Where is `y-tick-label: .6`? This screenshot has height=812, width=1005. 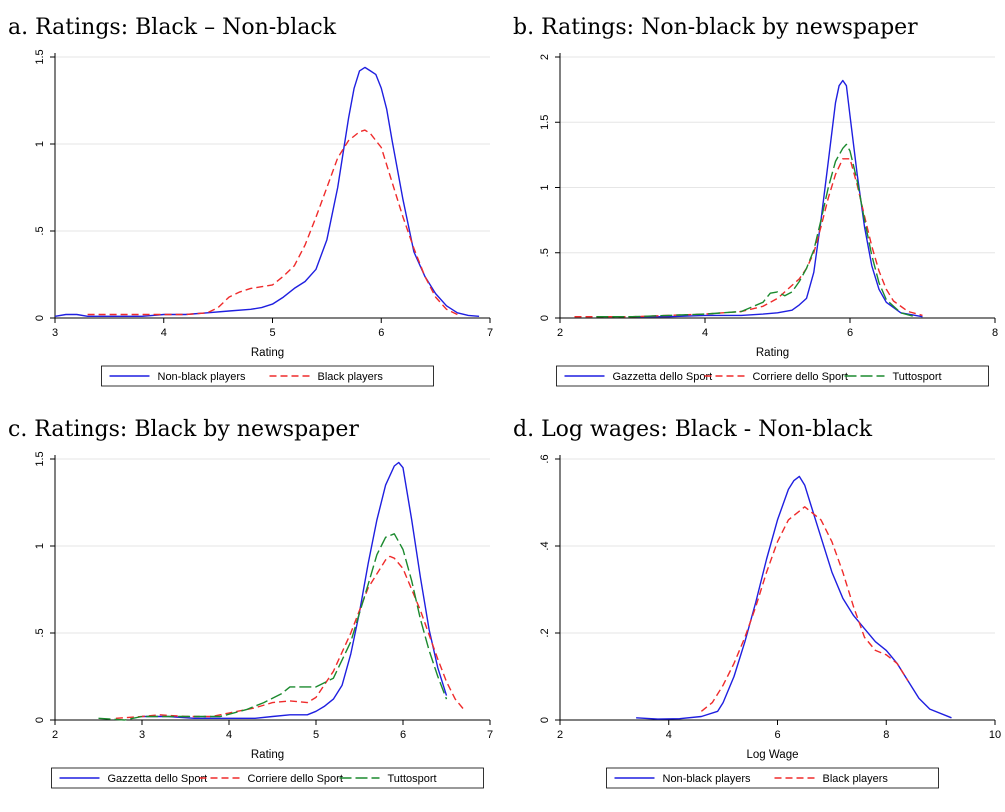 y-tick-label: .6 is located at coordinates (545, 458).